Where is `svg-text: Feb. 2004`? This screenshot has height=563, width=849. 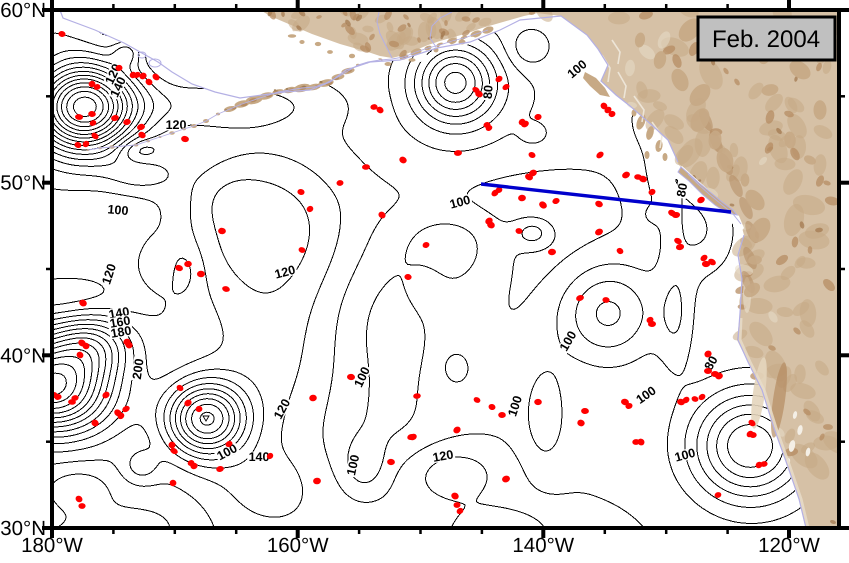
svg-text: Feb. 2004 is located at coordinates (766, 39).